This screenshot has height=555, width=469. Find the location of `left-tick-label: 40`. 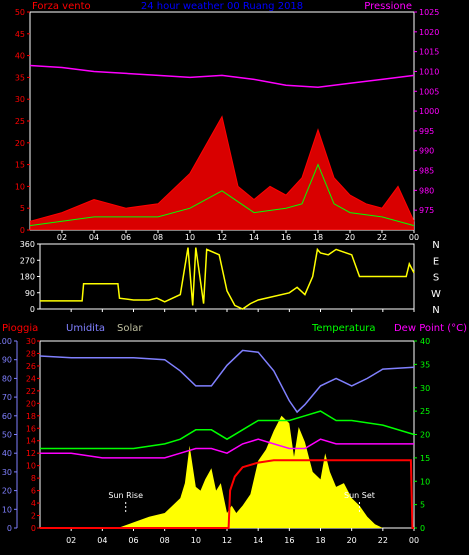

left-tick-label: 40 is located at coordinates (20, 56).